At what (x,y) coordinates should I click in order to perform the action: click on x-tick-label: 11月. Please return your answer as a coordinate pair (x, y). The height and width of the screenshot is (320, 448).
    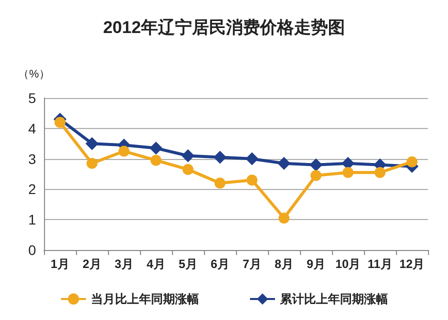
    Looking at the image, I should click on (380, 264).